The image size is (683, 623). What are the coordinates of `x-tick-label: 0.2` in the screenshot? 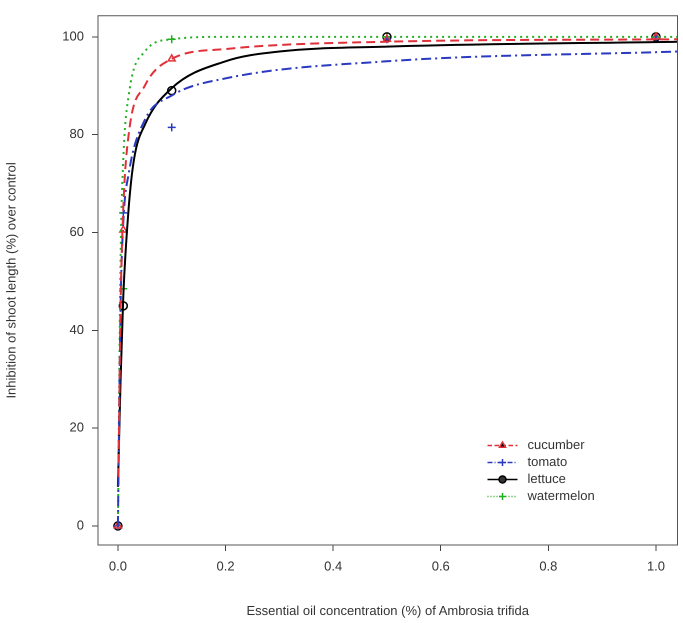 It's located at (225, 566).